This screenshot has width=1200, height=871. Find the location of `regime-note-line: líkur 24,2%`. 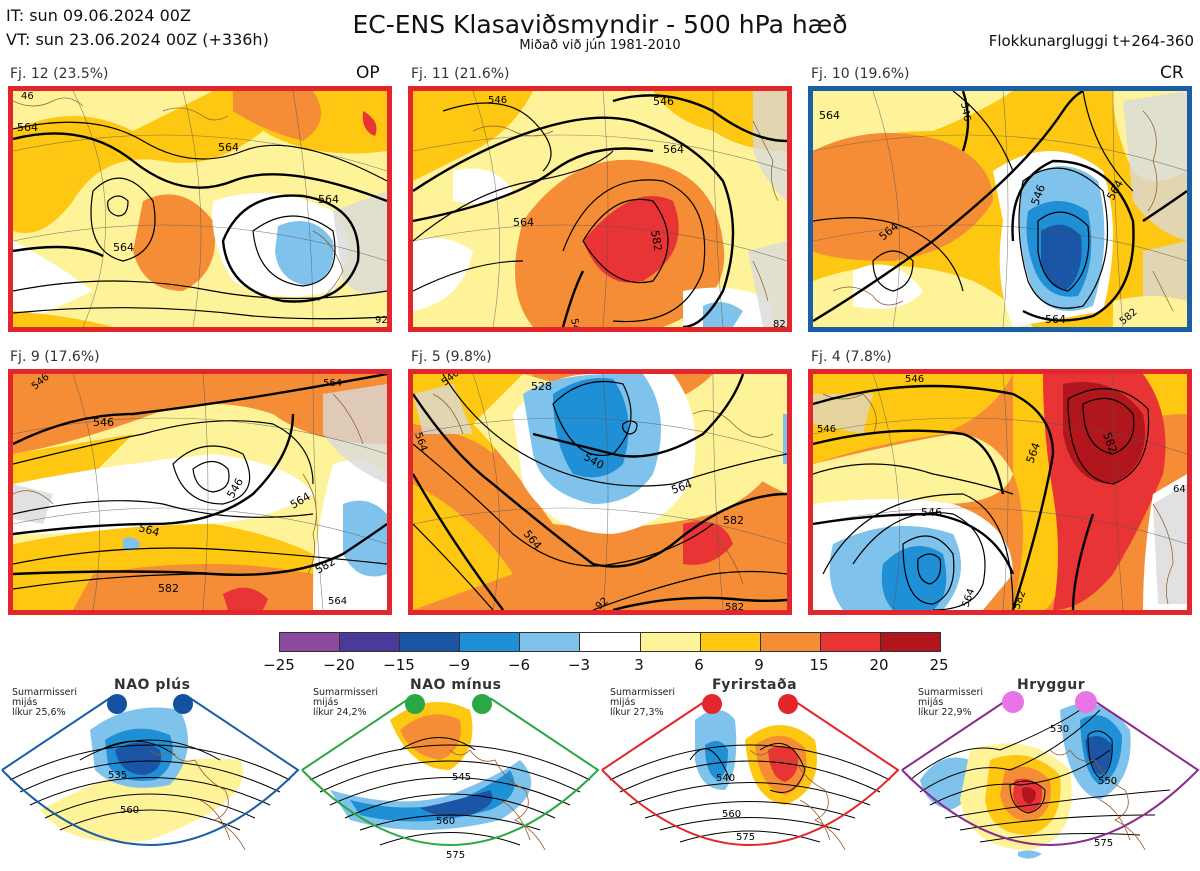

regime-note-line: líkur 24,2% is located at coordinates (340, 712).